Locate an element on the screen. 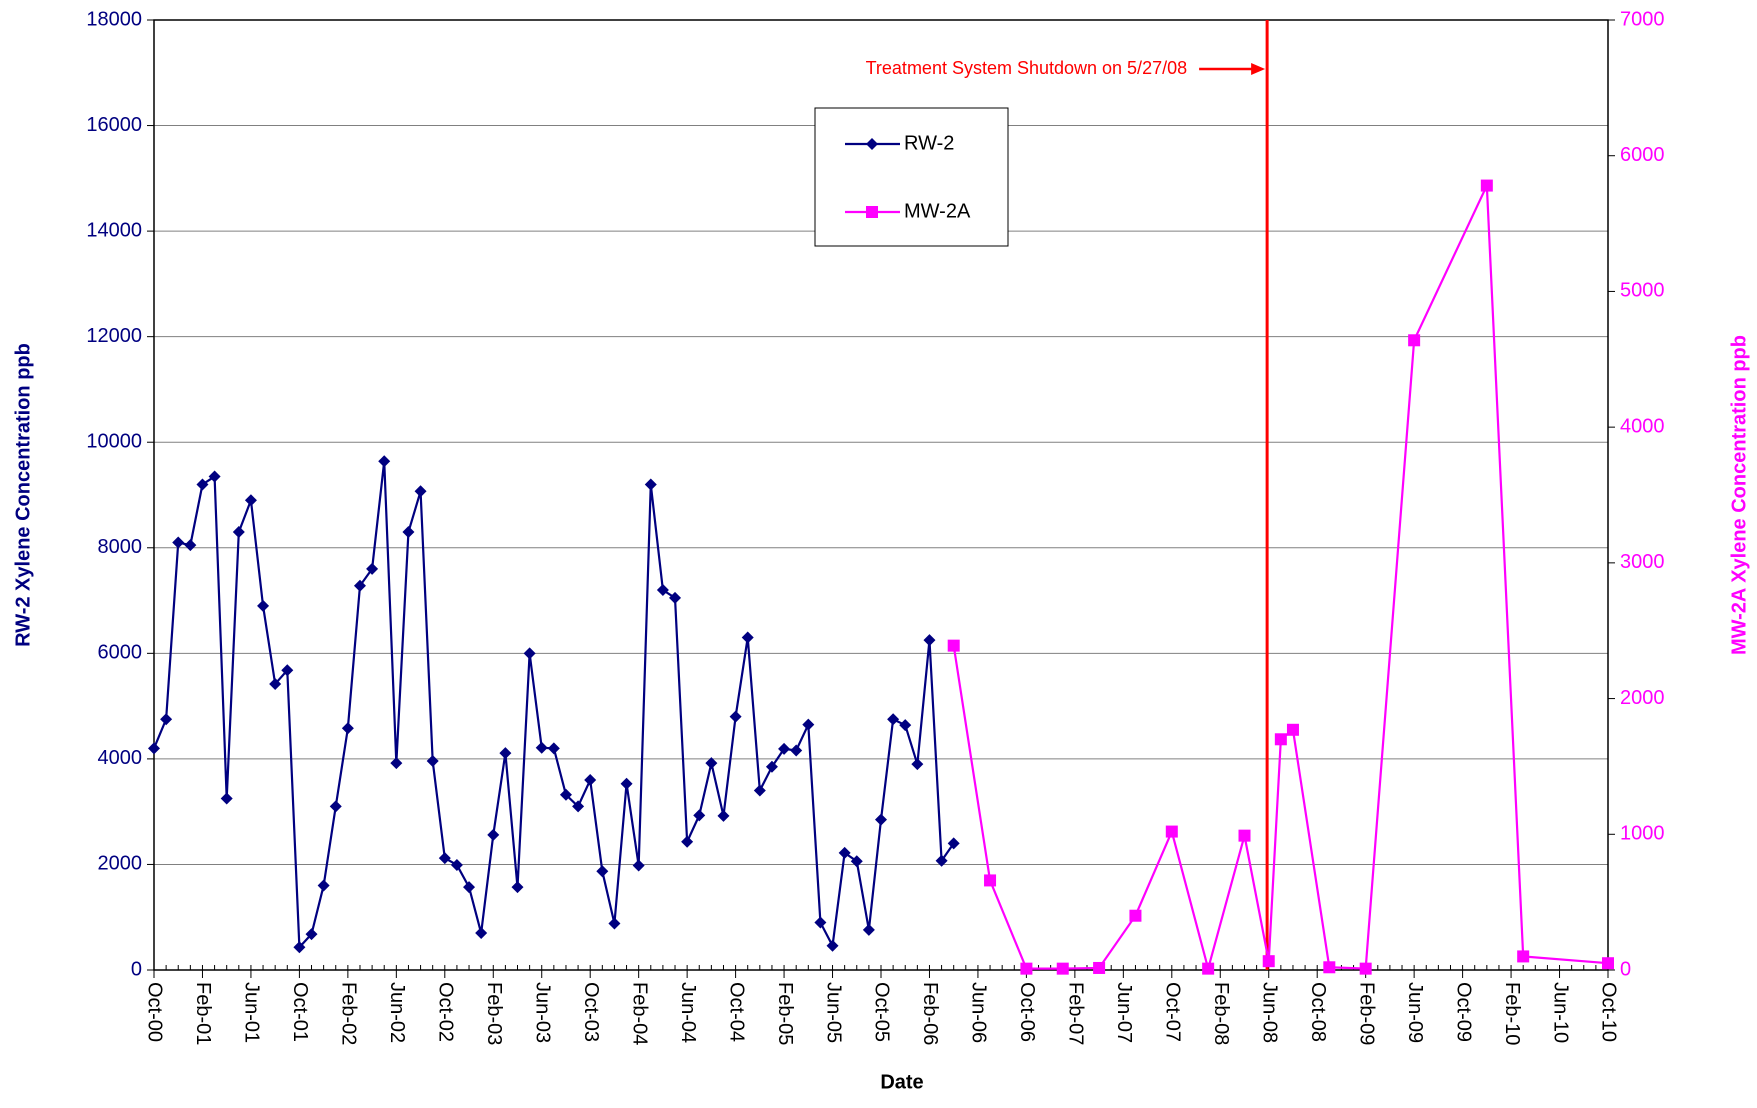 This screenshot has height=1108, width=1757. y-tick-label: 6000 is located at coordinates (120, 653).